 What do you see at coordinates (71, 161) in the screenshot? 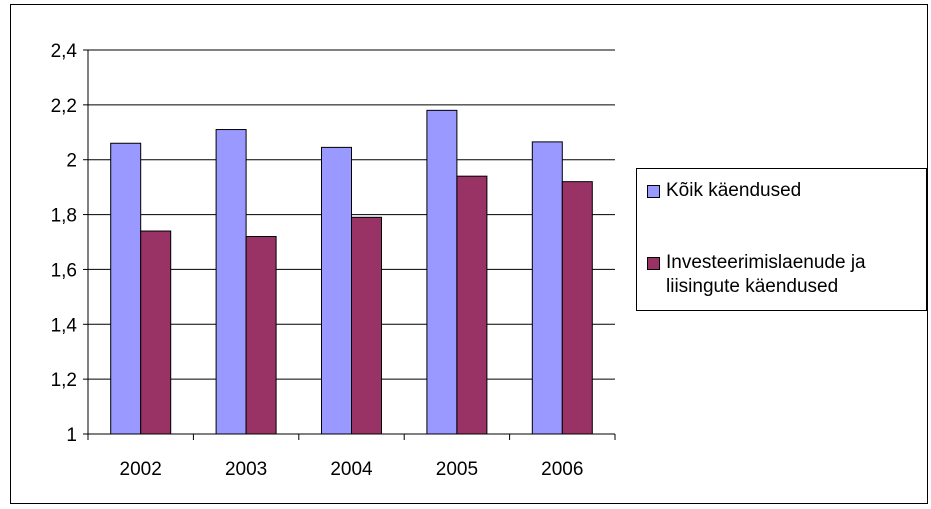
I see `y-tick-label: 2` at bounding box center [71, 161].